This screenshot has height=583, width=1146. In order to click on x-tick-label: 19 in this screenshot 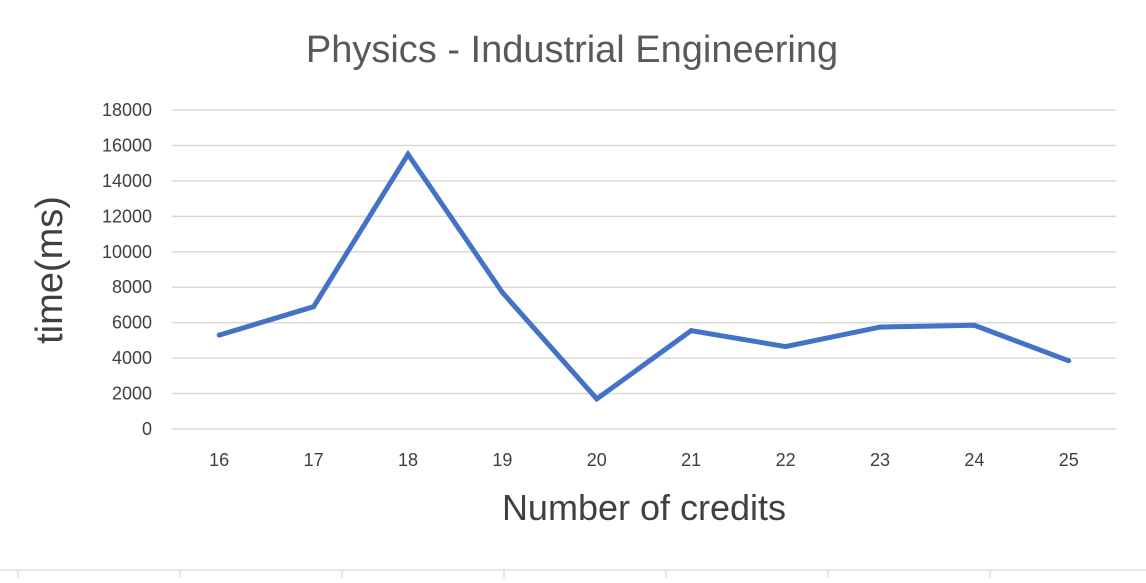, I will do `click(502, 460)`.